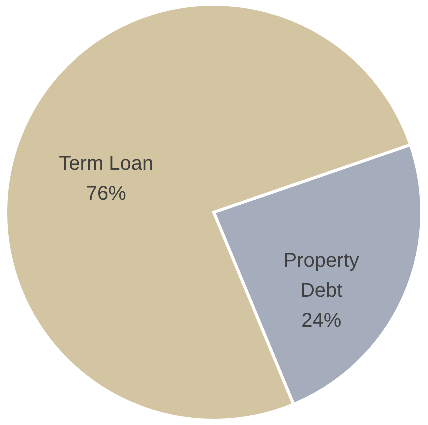  What do you see at coordinates (322, 321) in the screenshot?
I see `data-label: 24%` at bounding box center [322, 321].